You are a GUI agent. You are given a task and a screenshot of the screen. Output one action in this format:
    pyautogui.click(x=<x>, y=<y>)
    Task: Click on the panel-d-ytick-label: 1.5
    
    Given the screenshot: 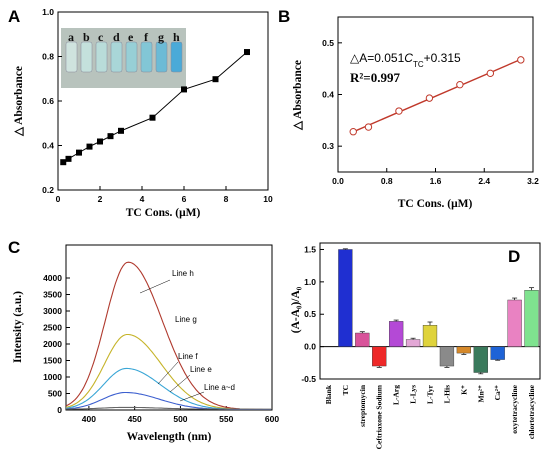 What is the action you would take?
    pyautogui.click(x=310, y=249)
    